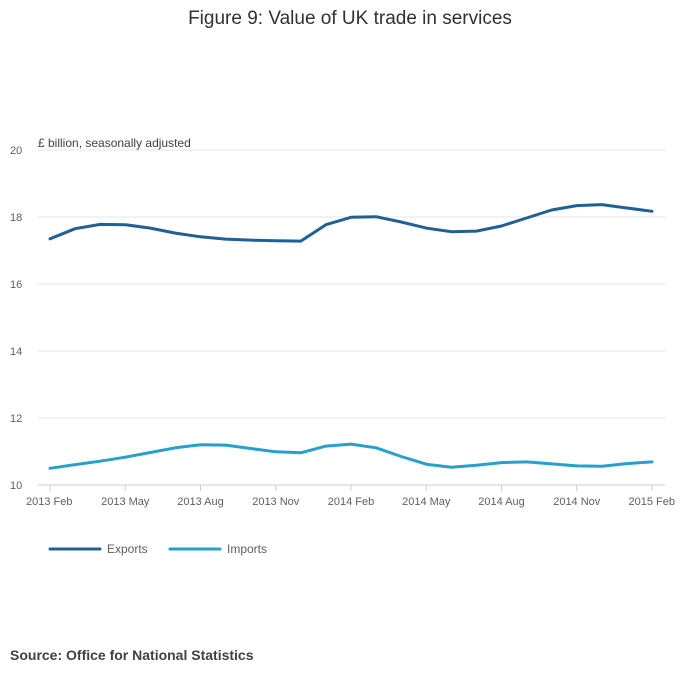  Describe the element at coordinates (16, 486) in the screenshot. I see `y-tick-label: 10` at that location.